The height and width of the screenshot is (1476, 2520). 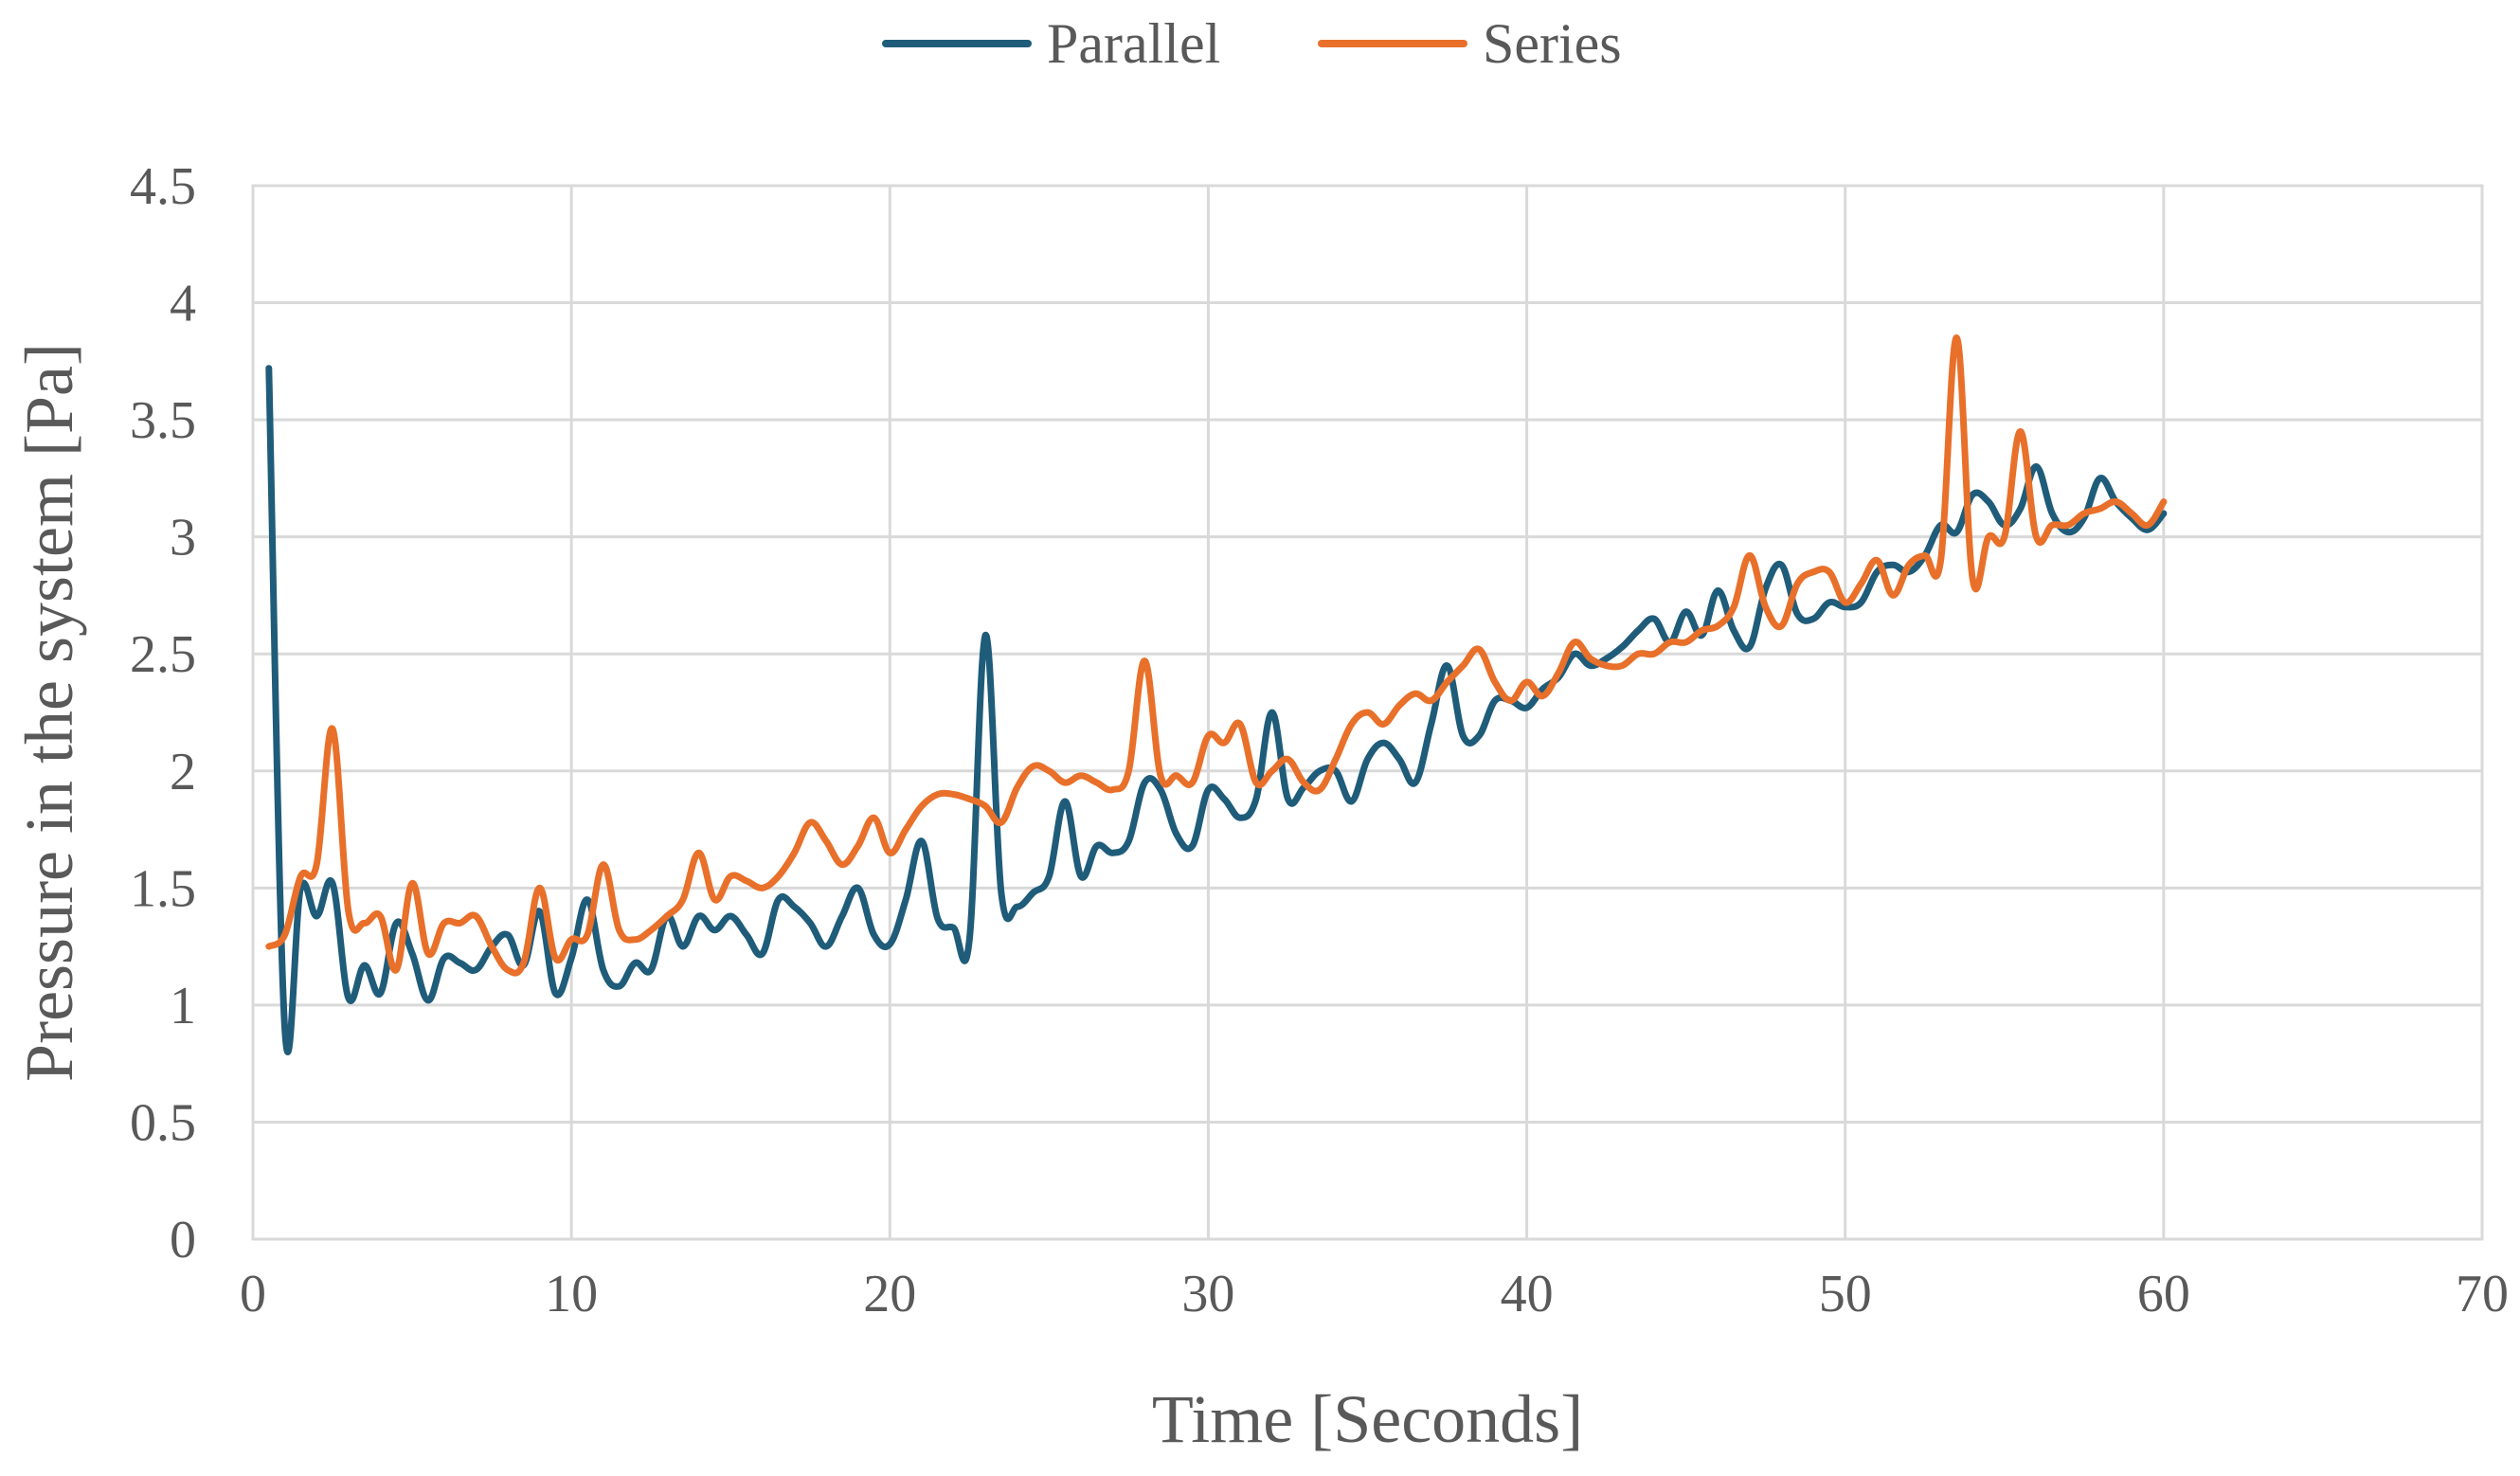 I want to click on y-tick-label: 3.5, so click(x=163, y=420).